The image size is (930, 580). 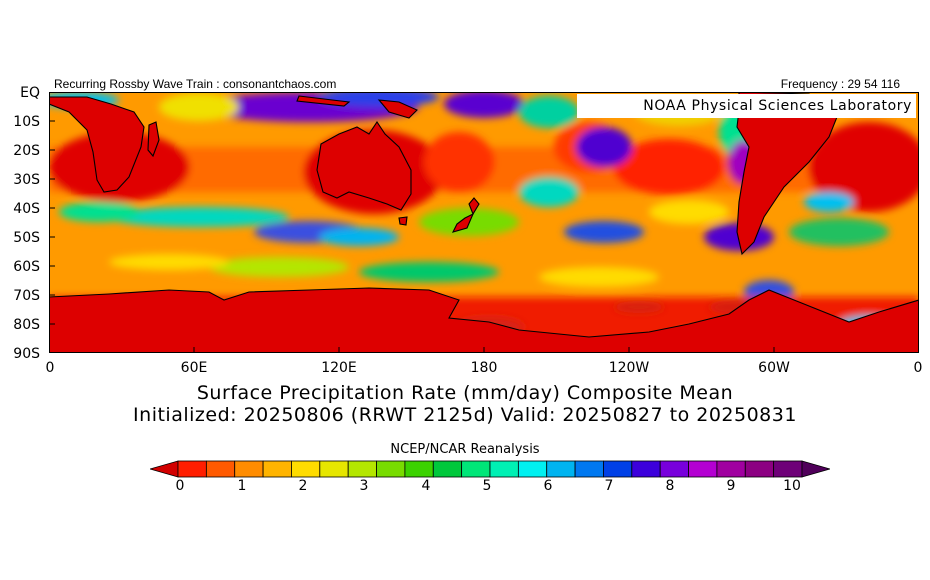 I want to click on lat-label: 60S, so click(x=26, y=267).